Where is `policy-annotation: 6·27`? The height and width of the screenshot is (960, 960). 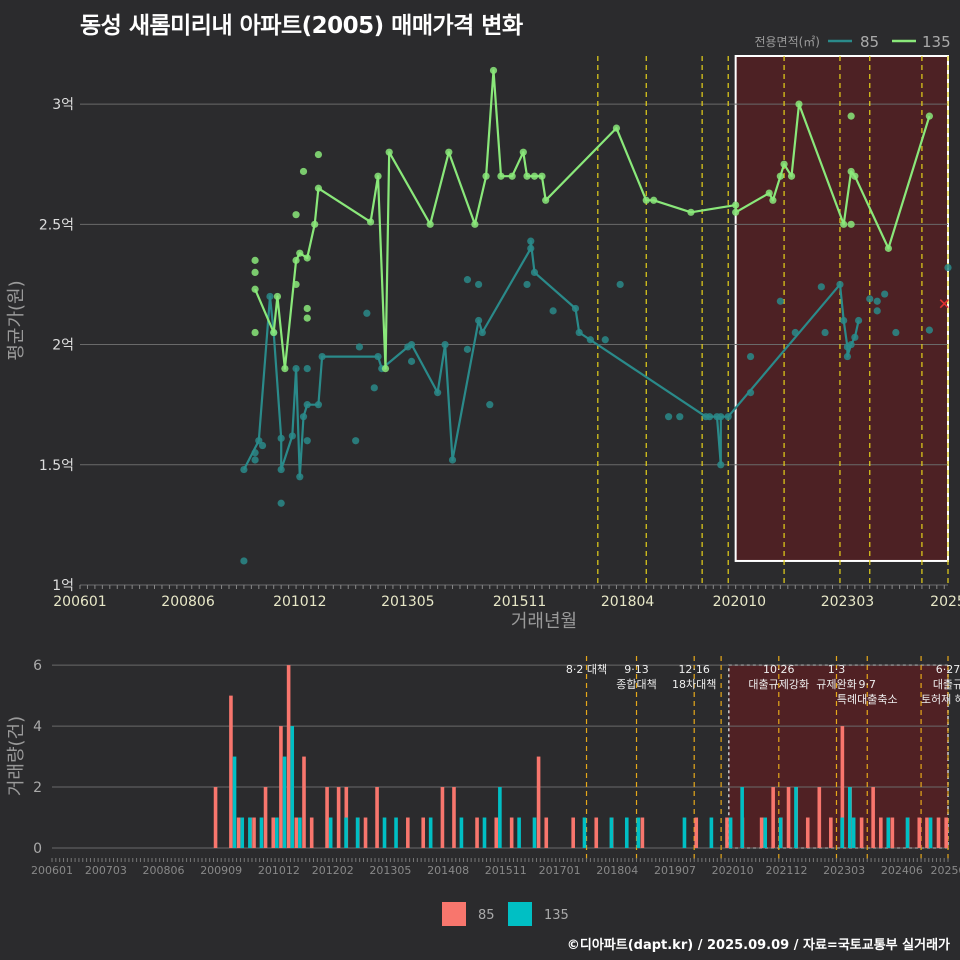
policy-annotation: 6·27 is located at coordinates (948, 669).